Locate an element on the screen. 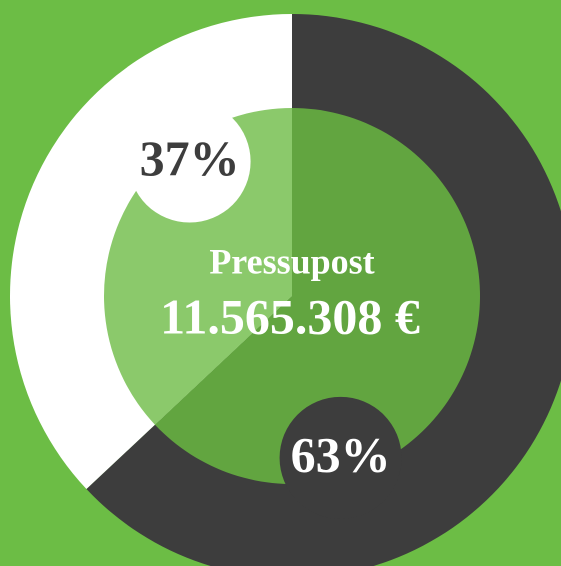  value-label: 63% is located at coordinates (341, 454).